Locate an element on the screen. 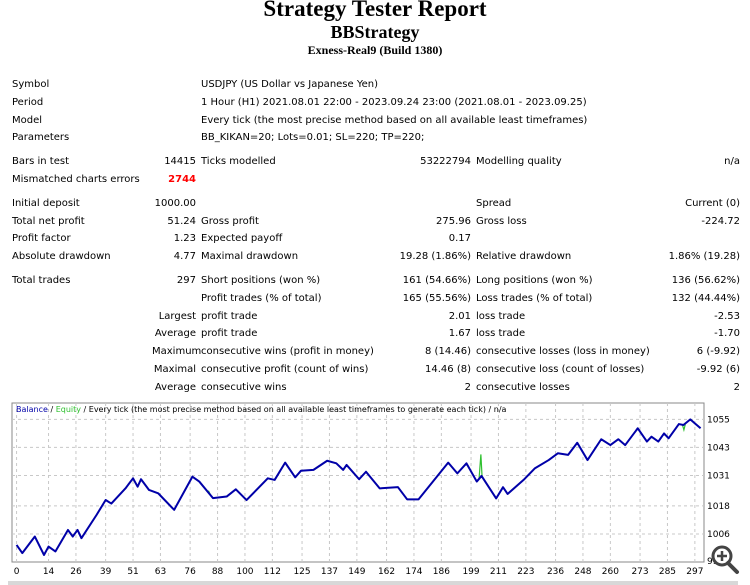 The height and width of the screenshot is (585, 750). cell-label: Long positions (won %) is located at coordinates (534, 280).